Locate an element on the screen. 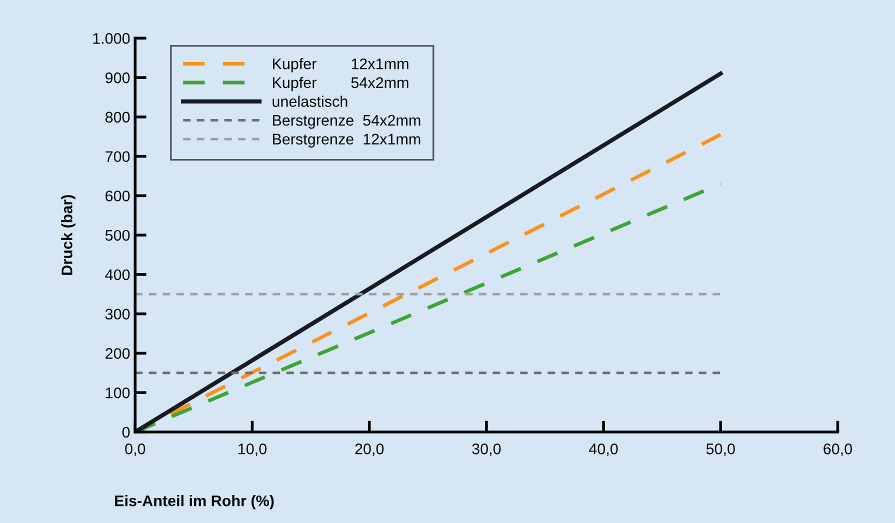  x-tick-label: 50,0 is located at coordinates (720, 450).